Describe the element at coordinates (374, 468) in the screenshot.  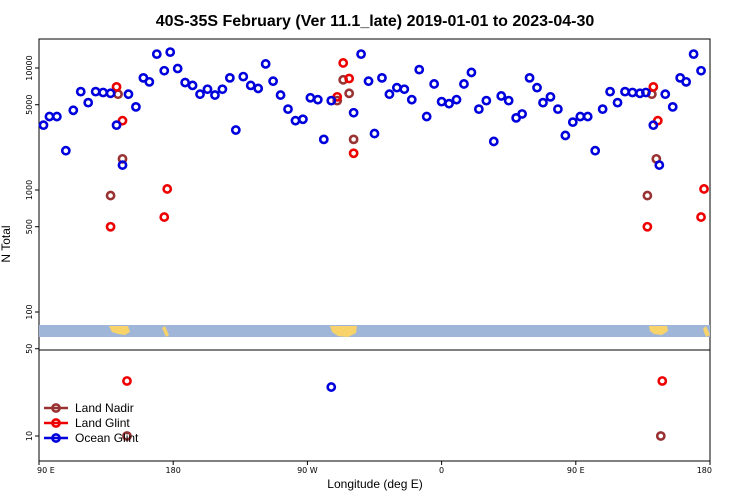
I see `x-axis-ticks: 90 E 180 90 W 0 90 E 180` at that location.